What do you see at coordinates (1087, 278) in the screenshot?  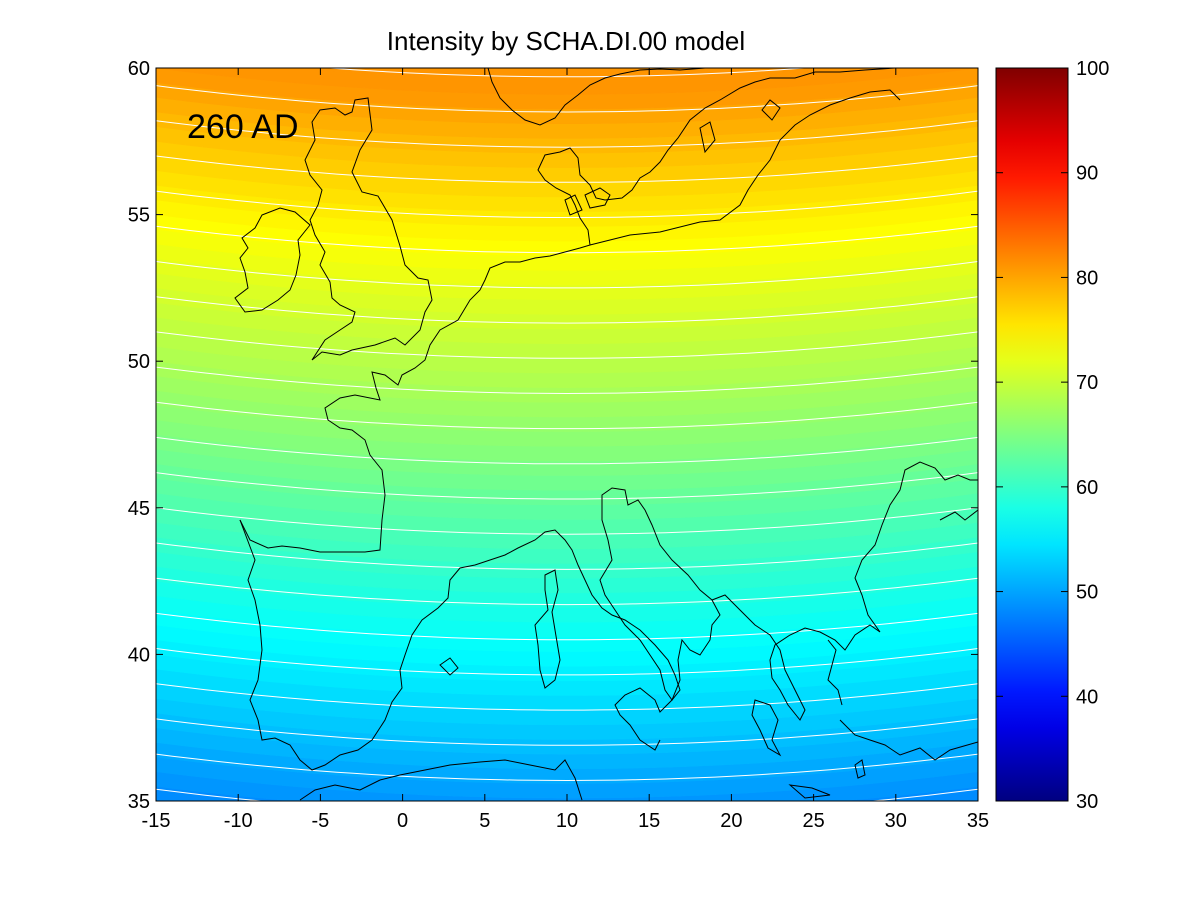 I see `colorbar-tick-label: 80` at bounding box center [1087, 278].